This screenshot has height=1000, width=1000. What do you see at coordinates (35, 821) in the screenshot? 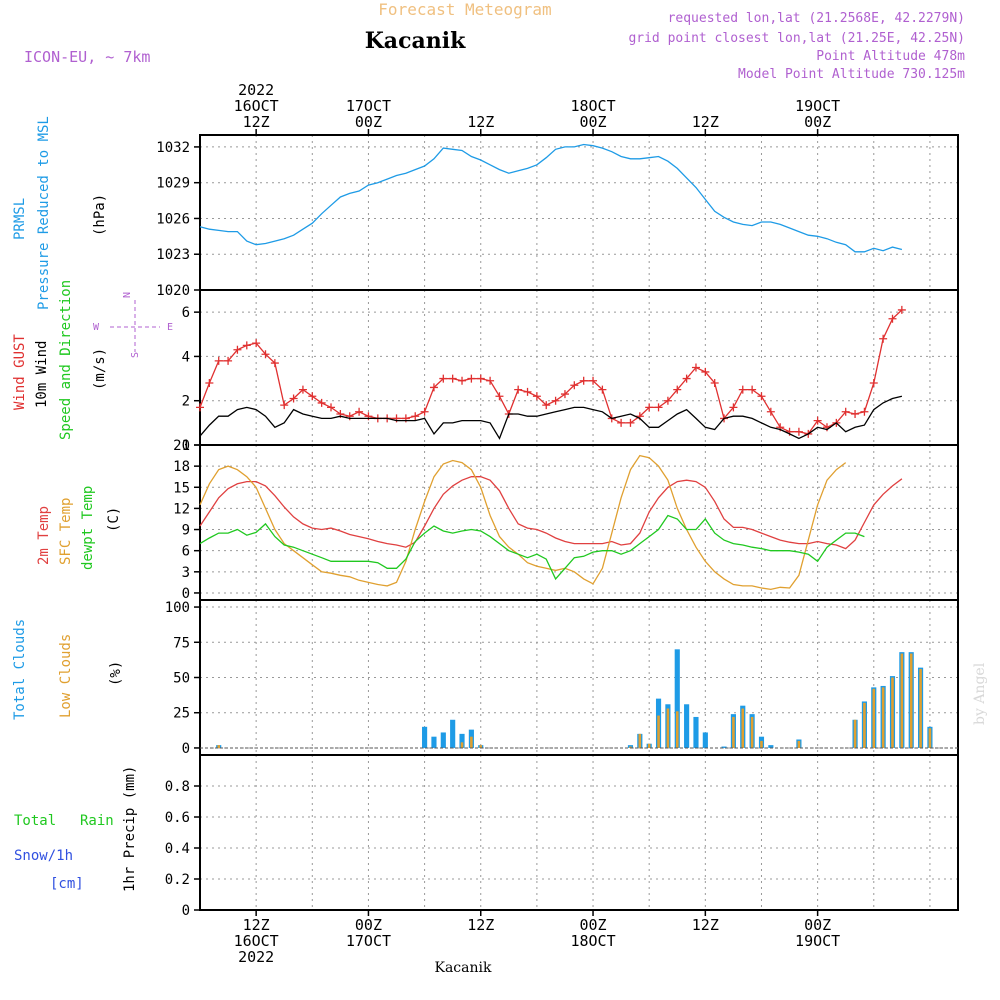
I see `label-total: Total` at bounding box center [35, 821].